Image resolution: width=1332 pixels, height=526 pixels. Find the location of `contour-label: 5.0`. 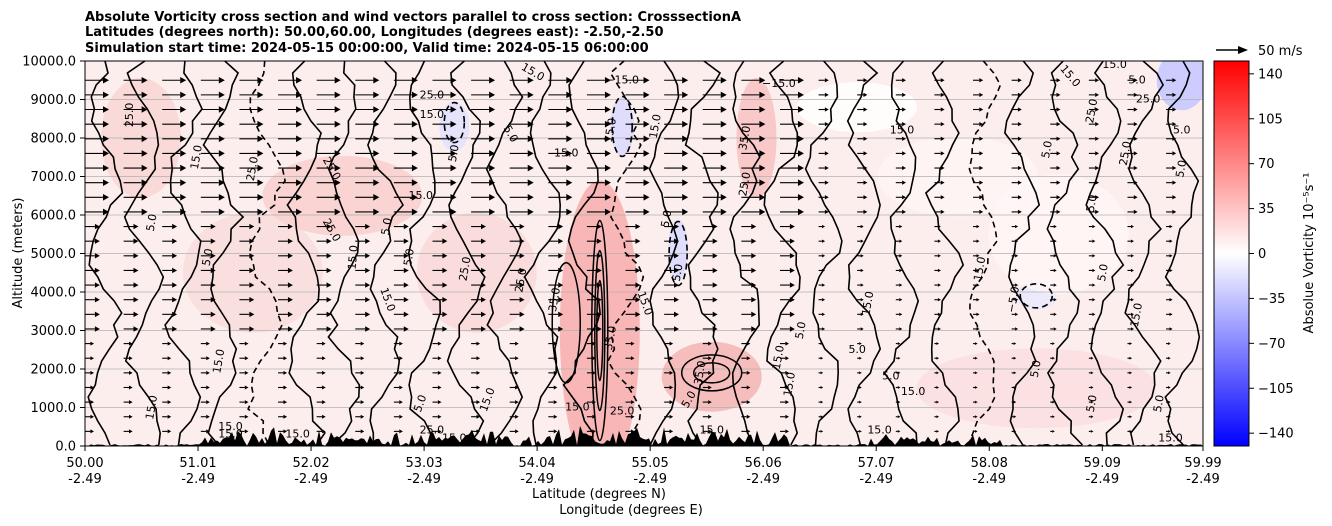

contour-label: 5.0 is located at coordinates (1181, 168).